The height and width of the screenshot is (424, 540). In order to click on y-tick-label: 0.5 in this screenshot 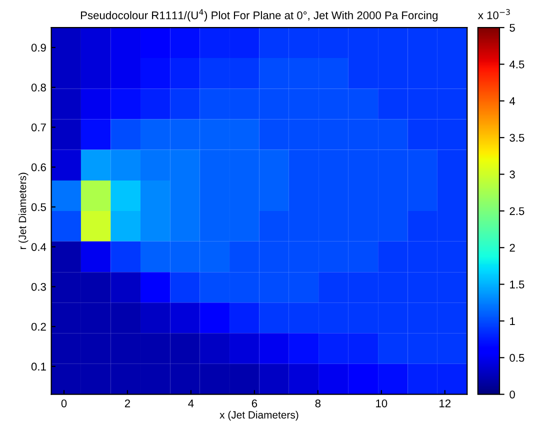, I will do `click(38, 207)`.